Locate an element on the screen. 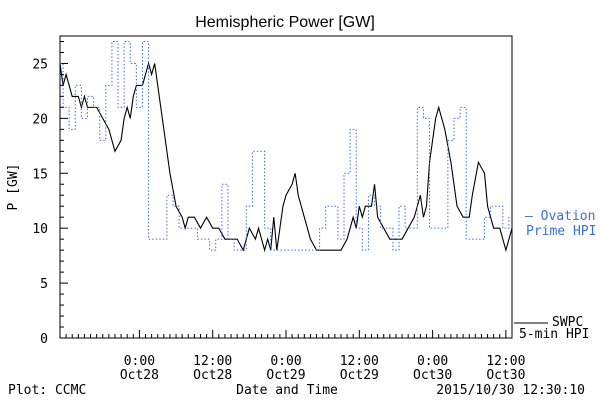  y-tick-label: 5 is located at coordinates (44, 284).